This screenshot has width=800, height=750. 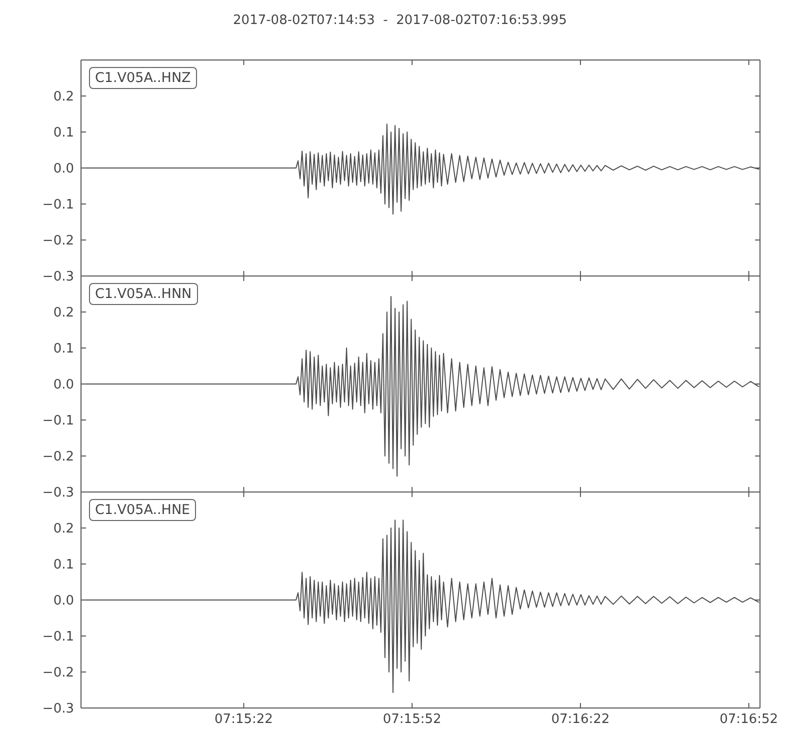 I want to click on x-tick-label: 07:16:52, so click(x=749, y=720).